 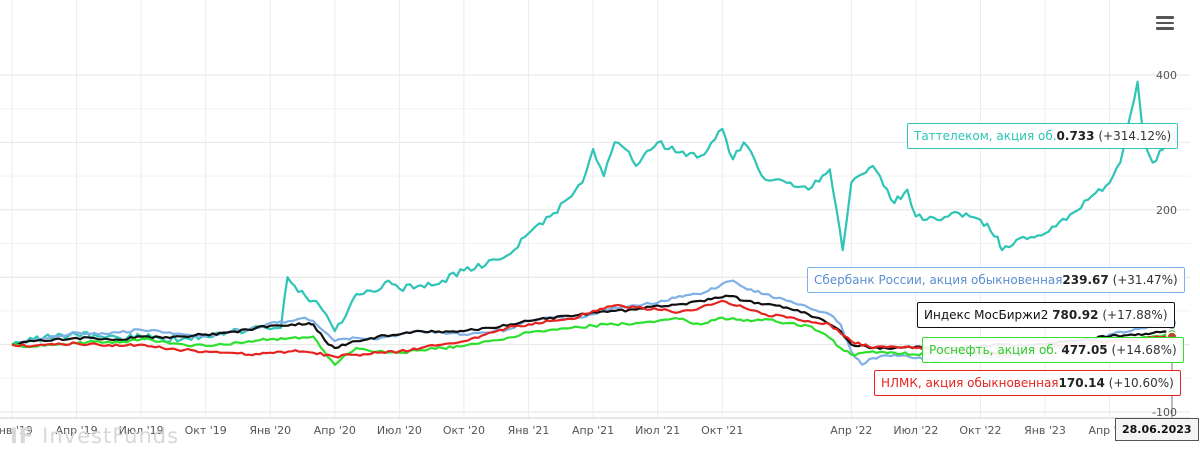 I want to click on tooltip-change: (+31.47%), so click(x=1145, y=280).